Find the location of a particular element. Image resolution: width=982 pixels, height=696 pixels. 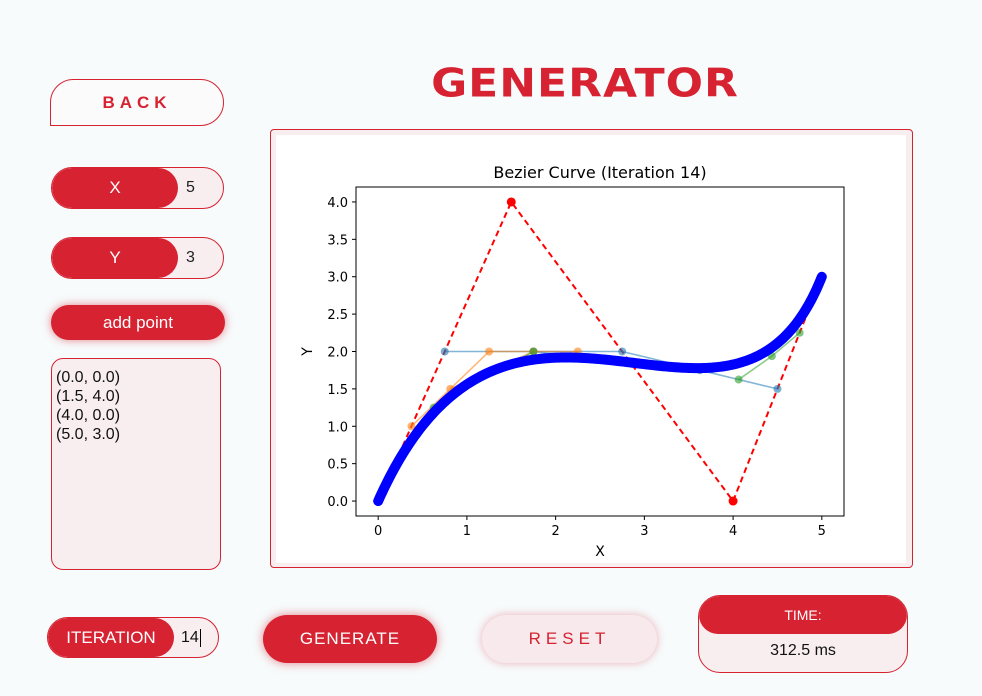

iteration-field: ITERATION 14 is located at coordinates (133, 637).